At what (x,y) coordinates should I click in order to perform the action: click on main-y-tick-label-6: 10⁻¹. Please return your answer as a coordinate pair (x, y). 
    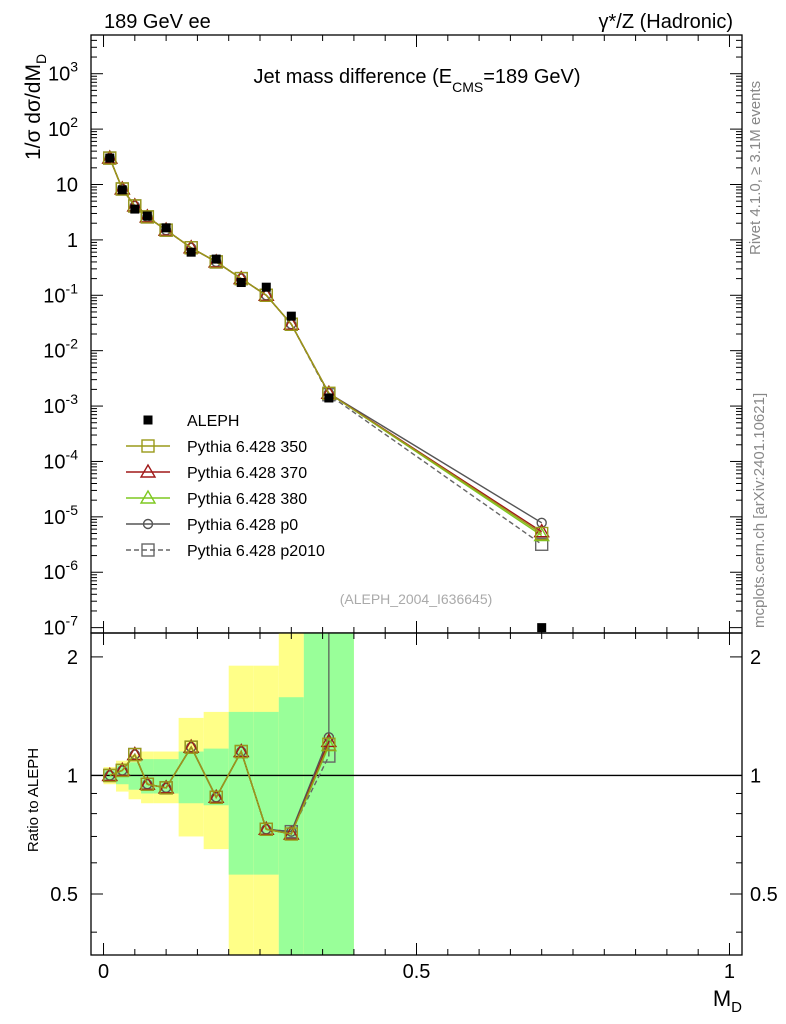
    Looking at the image, I should click on (60, 293).